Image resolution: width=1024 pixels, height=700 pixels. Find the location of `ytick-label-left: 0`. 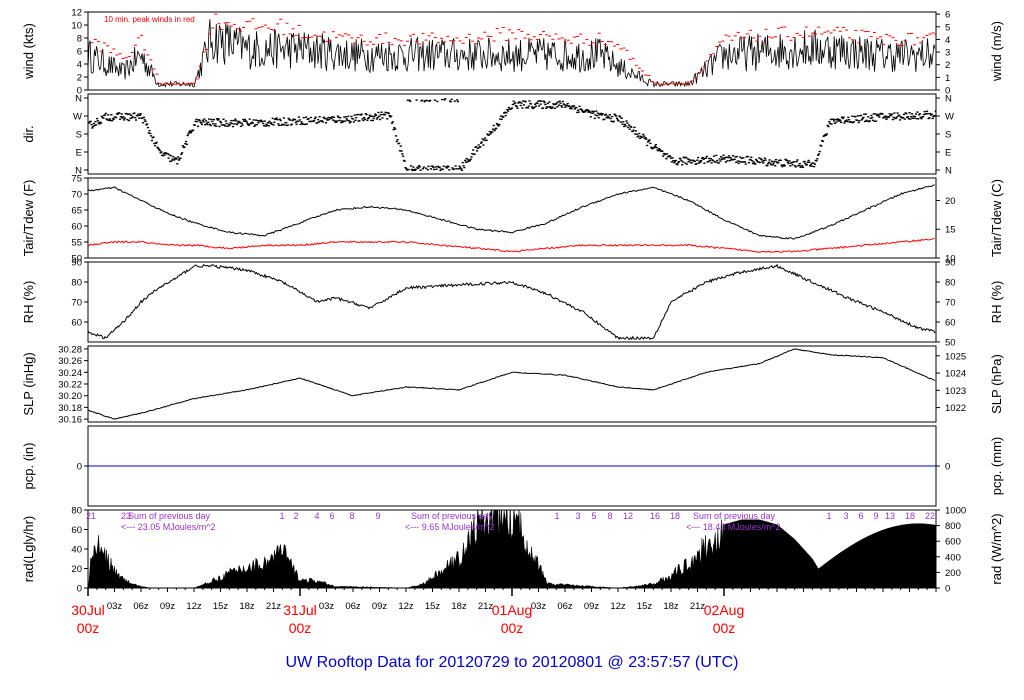

ytick-label-left: 0 is located at coordinates (79, 91).